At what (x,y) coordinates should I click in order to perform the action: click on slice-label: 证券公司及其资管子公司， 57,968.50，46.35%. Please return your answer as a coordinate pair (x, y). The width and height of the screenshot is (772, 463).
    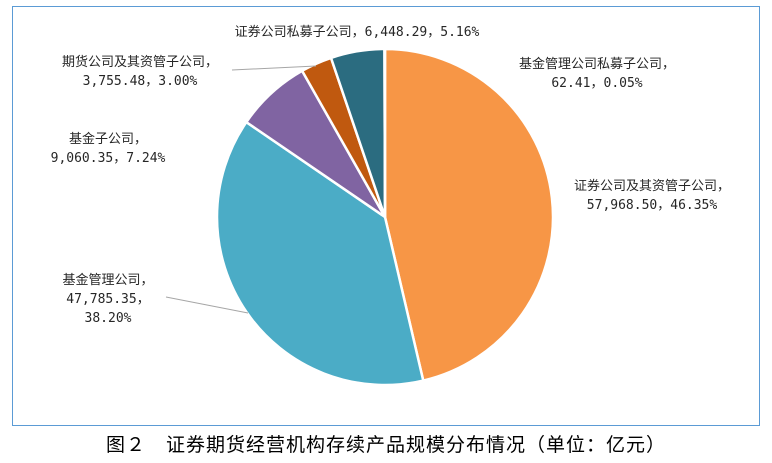
    Looking at the image, I should click on (652, 195).